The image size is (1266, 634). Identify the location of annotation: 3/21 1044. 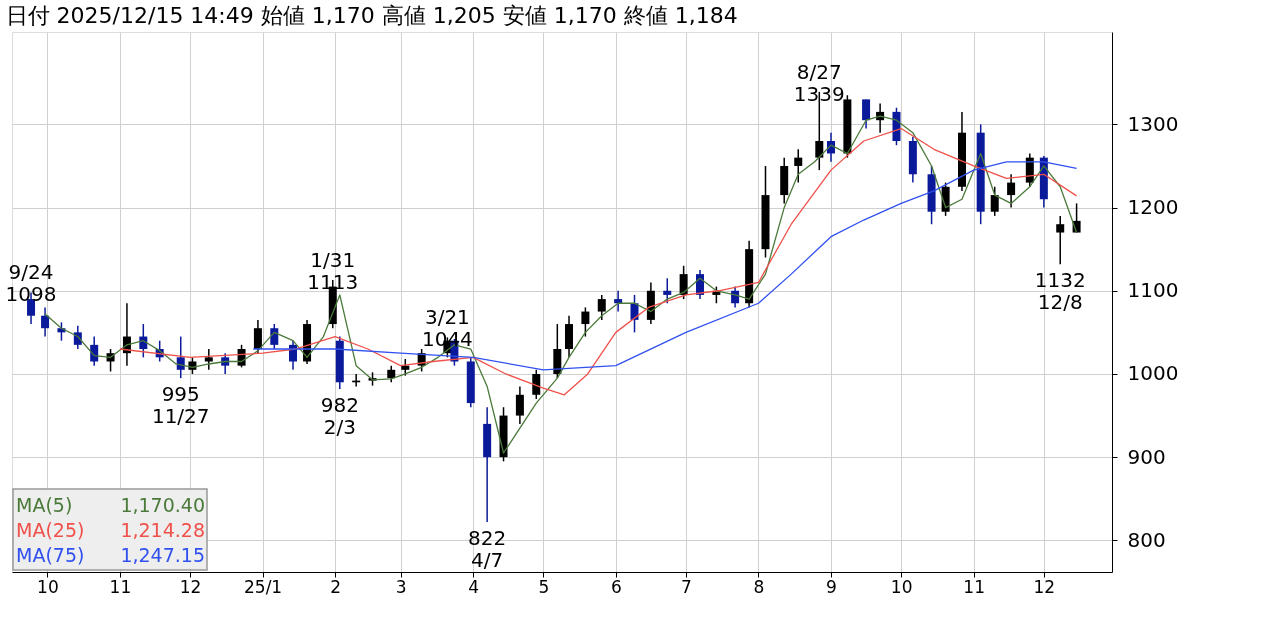
(447, 328).